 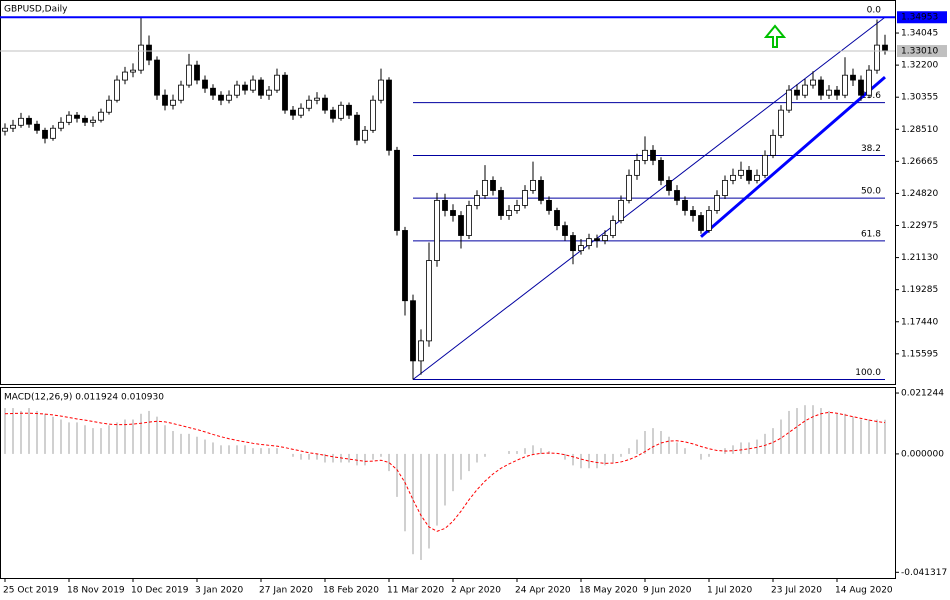 I want to click on x-tick-label: 3 Jan 2020, so click(x=219, y=591).